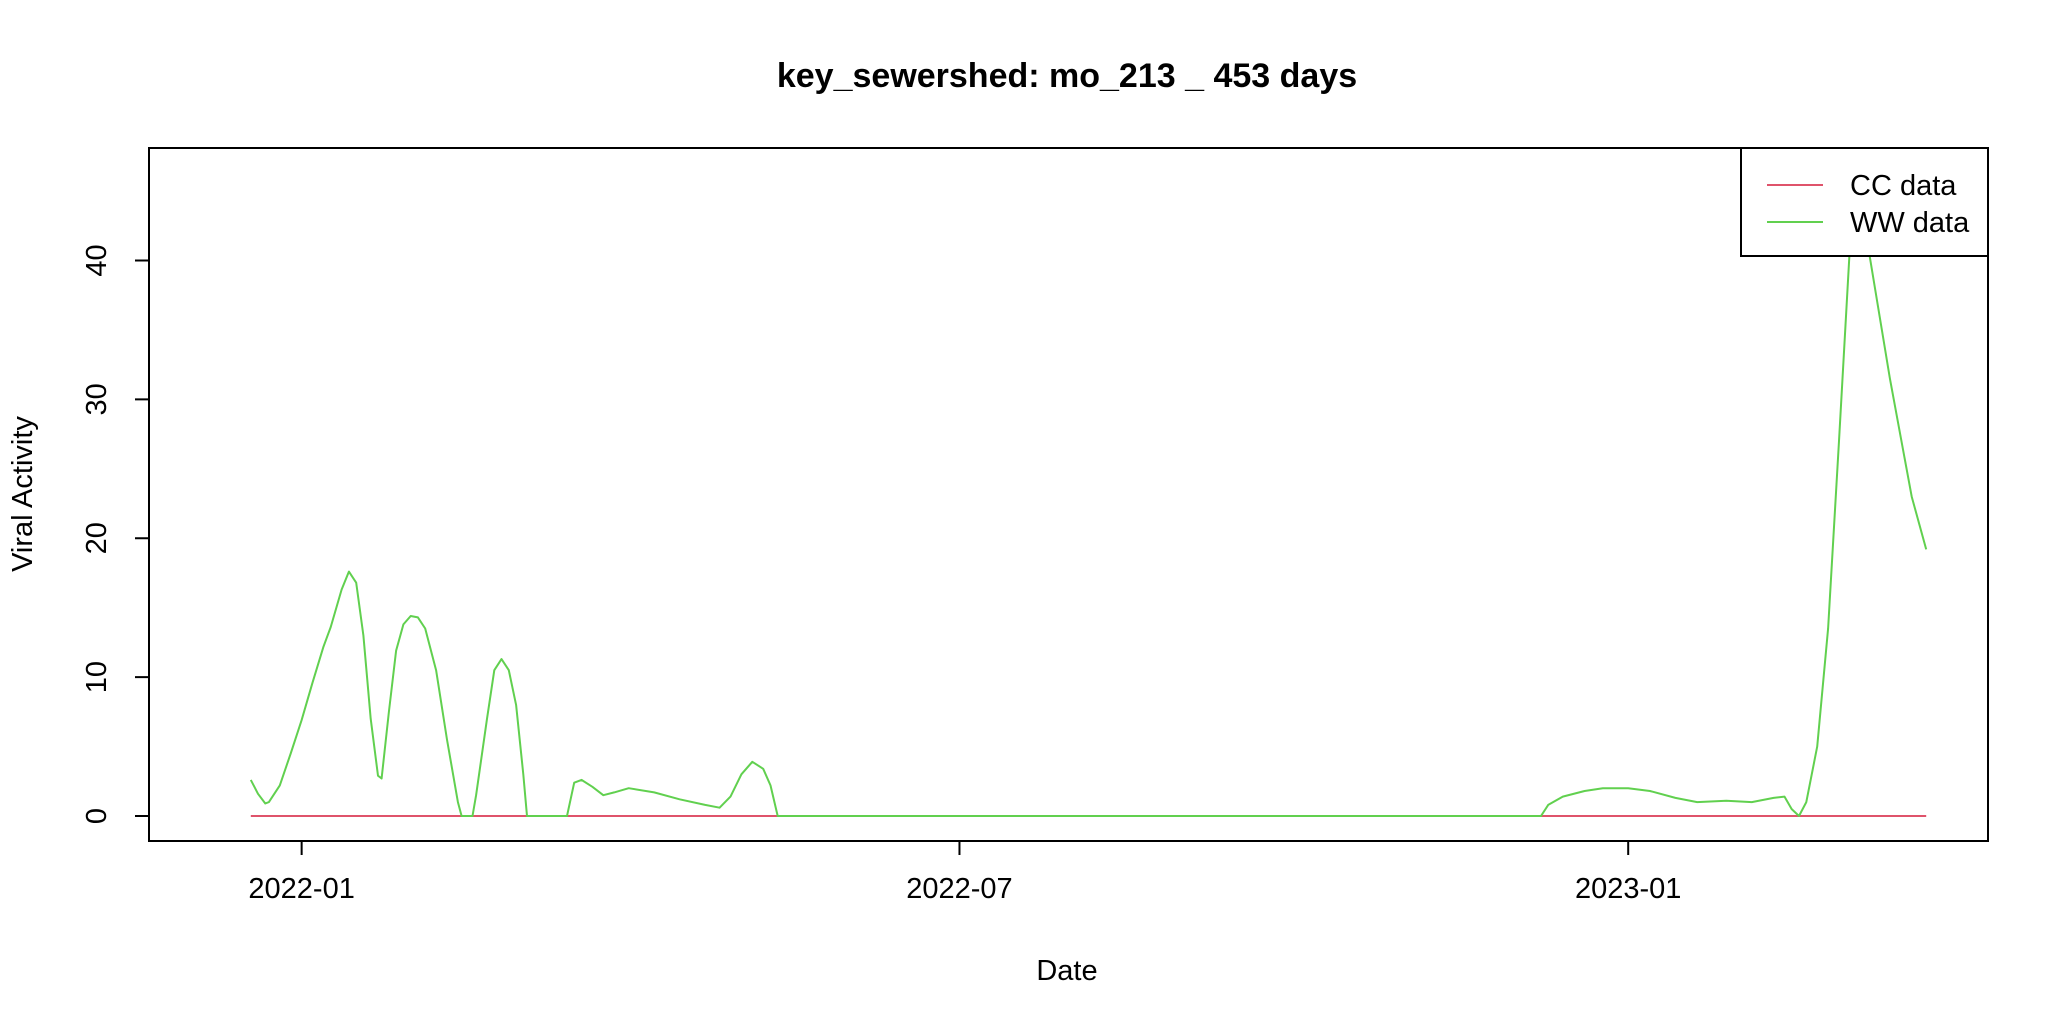 This screenshot has width=2050, height=1020. Describe the element at coordinates (97, 538) in the screenshot. I see `y-tick-label-2: 20` at that location.